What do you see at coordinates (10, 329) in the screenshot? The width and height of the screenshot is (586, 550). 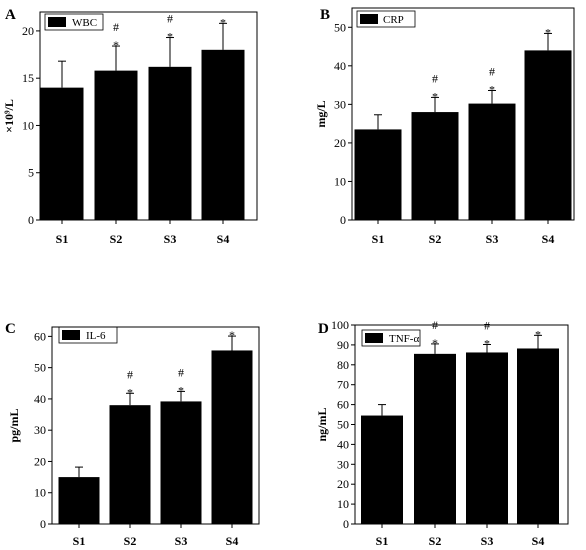 I see `panel-label: C` at bounding box center [10, 329].